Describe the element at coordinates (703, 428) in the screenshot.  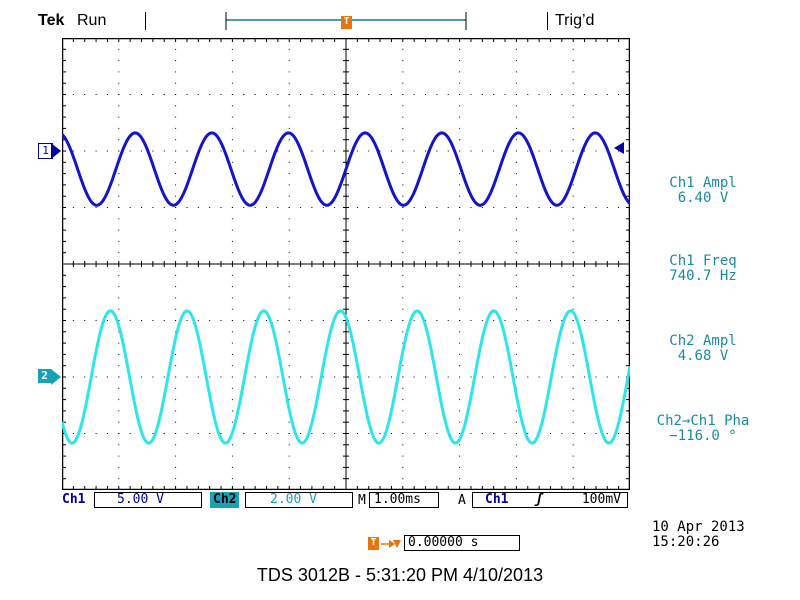
I see `measurement-ch2-ch1-phase: Ch2→Ch1 Pha −116.0 °` at that location.